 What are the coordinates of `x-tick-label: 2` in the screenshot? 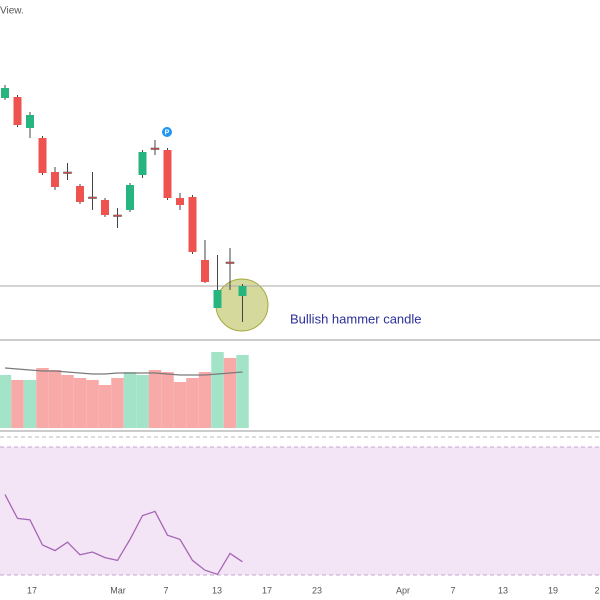 It's located at (596, 590).